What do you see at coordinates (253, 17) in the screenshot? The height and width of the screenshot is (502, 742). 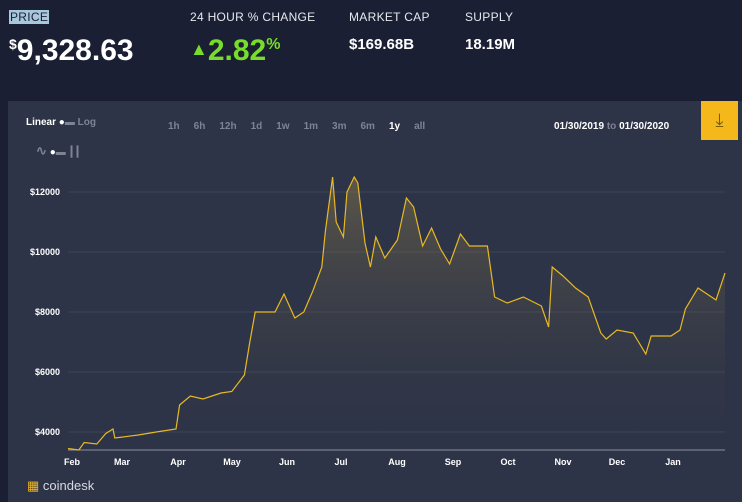 I see `change-label: 24 HOUR % CHANGE` at bounding box center [253, 17].